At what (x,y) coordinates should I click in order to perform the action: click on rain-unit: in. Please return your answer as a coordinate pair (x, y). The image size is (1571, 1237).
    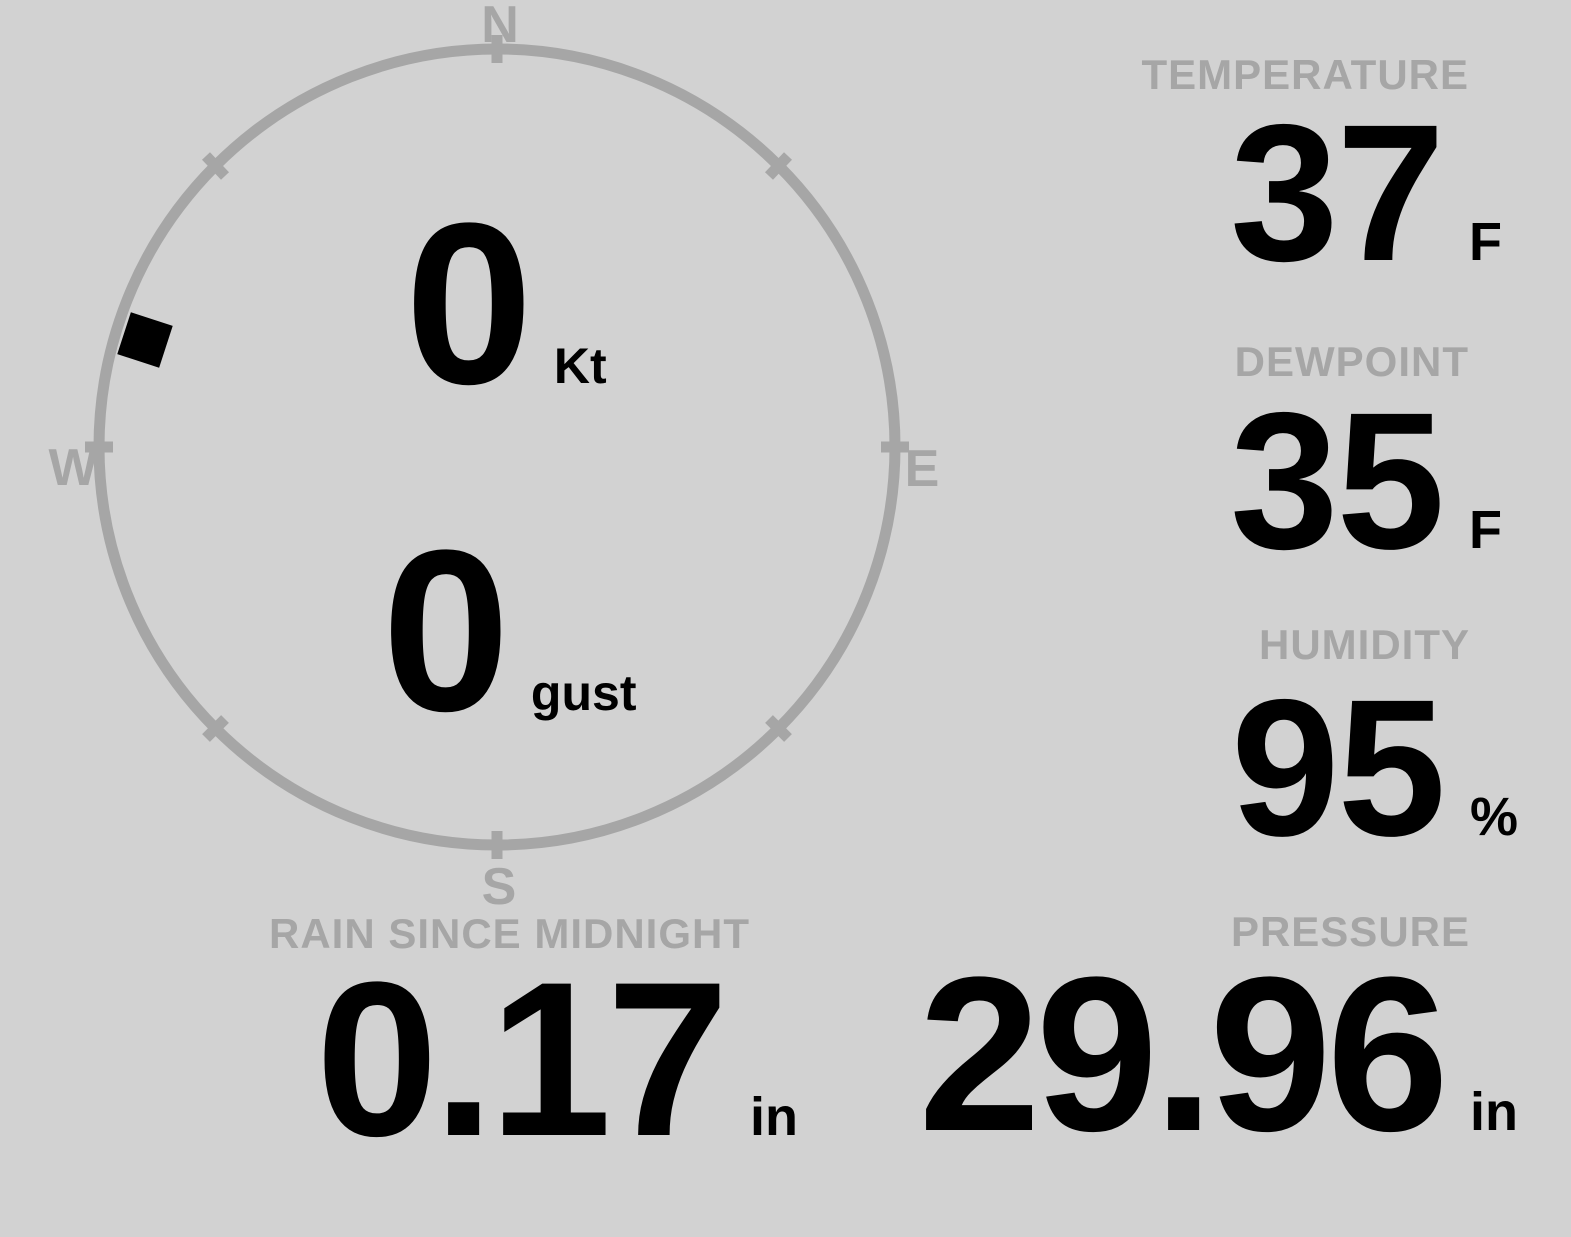
    Looking at the image, I should click on (774, 1117).